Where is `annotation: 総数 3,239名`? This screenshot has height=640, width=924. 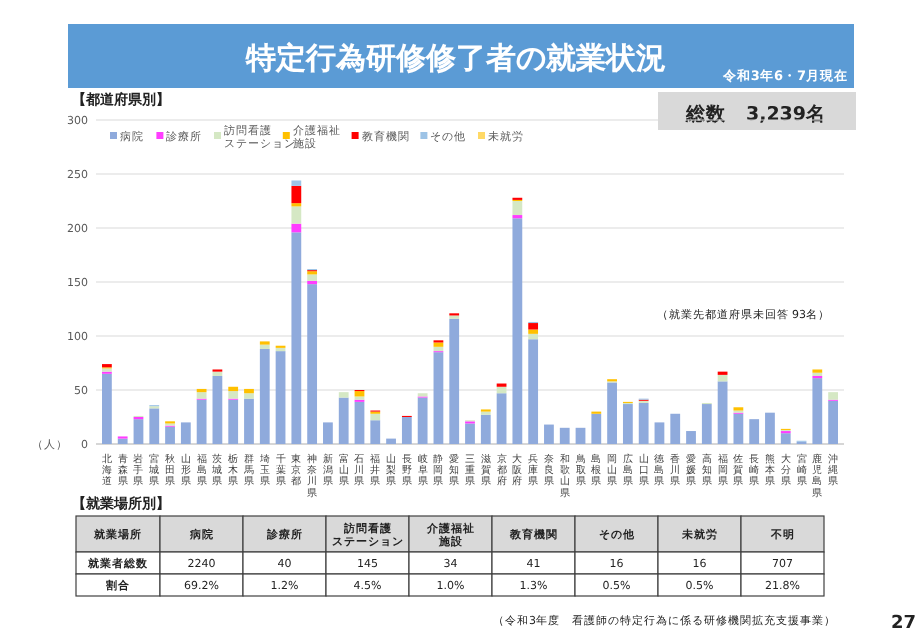 annotation: 総数 3,239名 is located at coordinates (755, 114).